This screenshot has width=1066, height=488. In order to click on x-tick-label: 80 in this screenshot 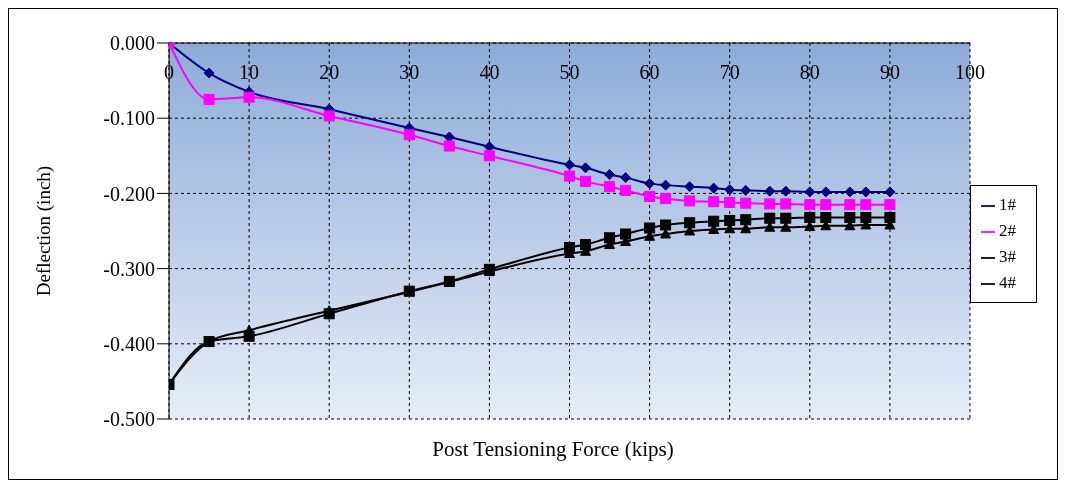, I will do `click(809, 72)`.